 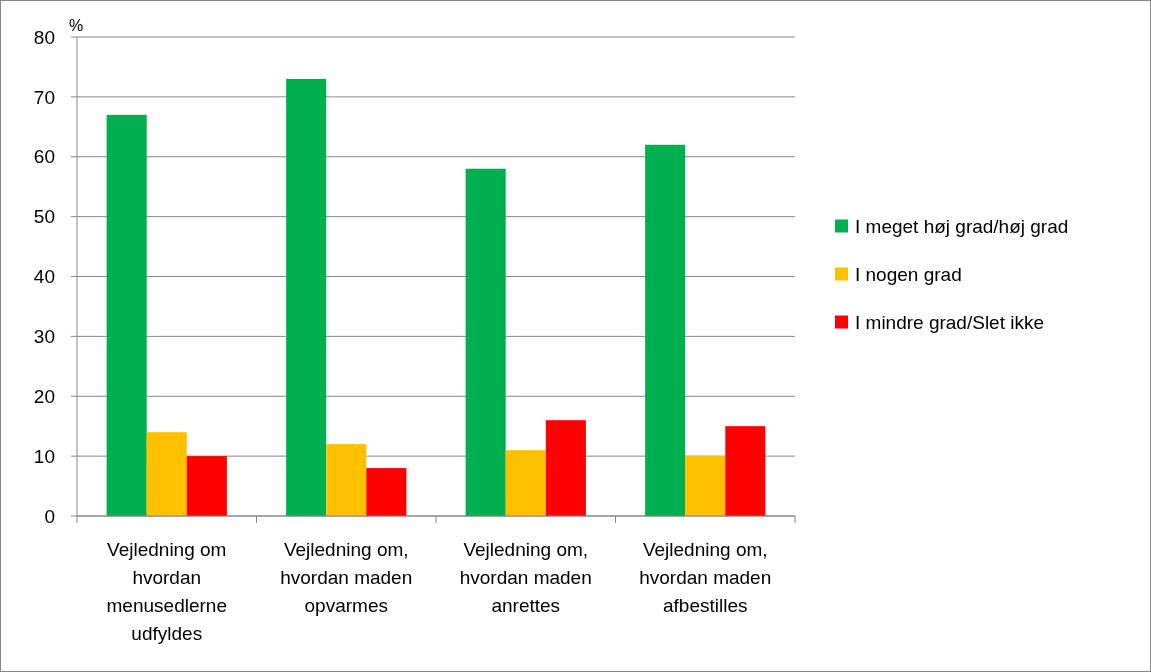 I want to click on y-tick-label: 80, so click(x=44, y=37).